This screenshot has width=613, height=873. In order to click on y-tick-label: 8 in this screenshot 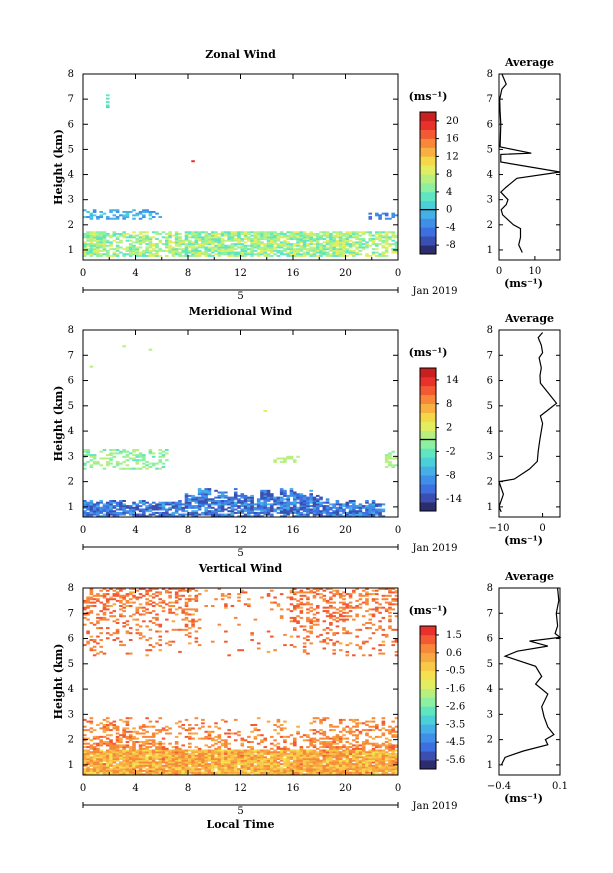, I will do `click(71, 74)`.